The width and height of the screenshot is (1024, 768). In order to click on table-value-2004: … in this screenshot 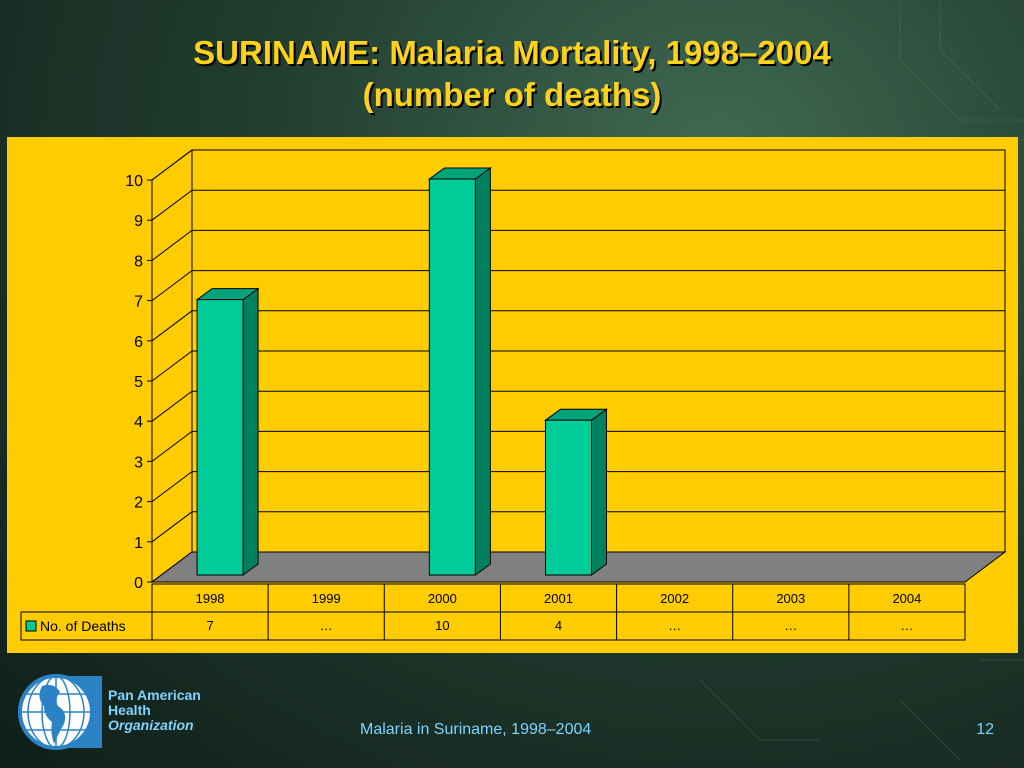, I will do `click(906, 625)`.